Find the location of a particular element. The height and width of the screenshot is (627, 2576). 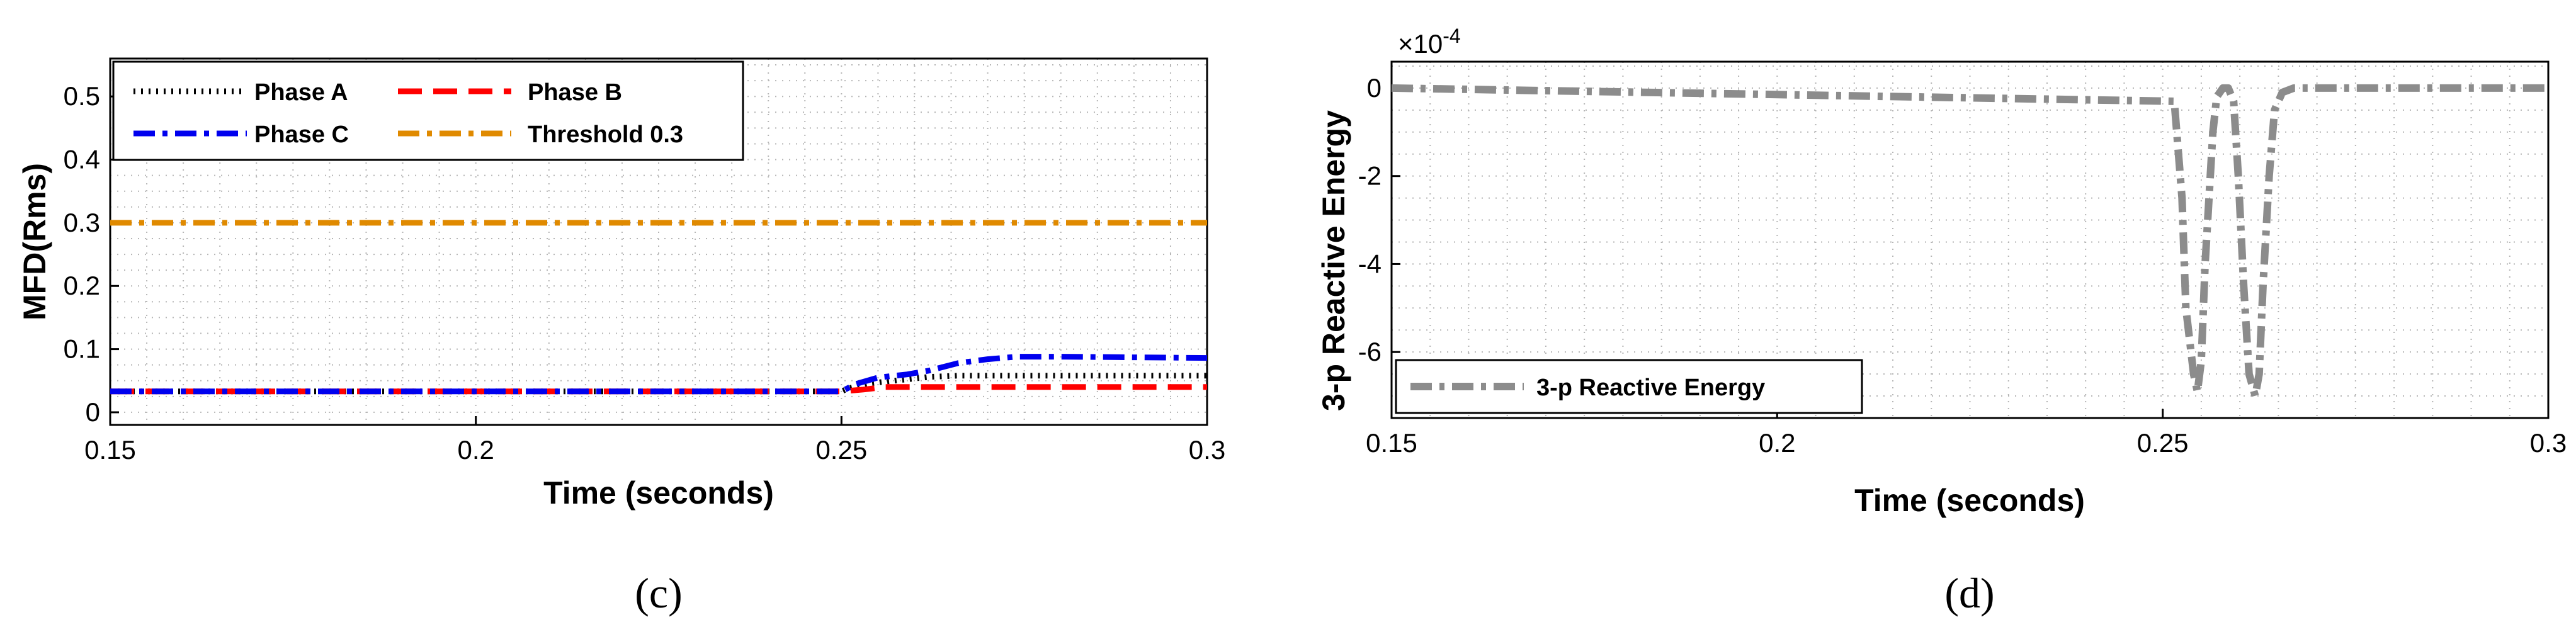

y-tick-label: -2 is located at coordinates (1370, 176).